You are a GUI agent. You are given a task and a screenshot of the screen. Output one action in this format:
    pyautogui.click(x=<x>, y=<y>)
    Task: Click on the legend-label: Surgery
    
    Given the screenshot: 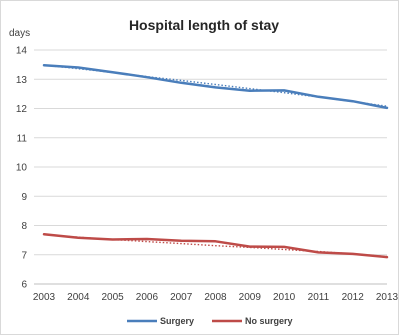 What is the action you would take?
    pyautogui.click(x=177, y=321)
    